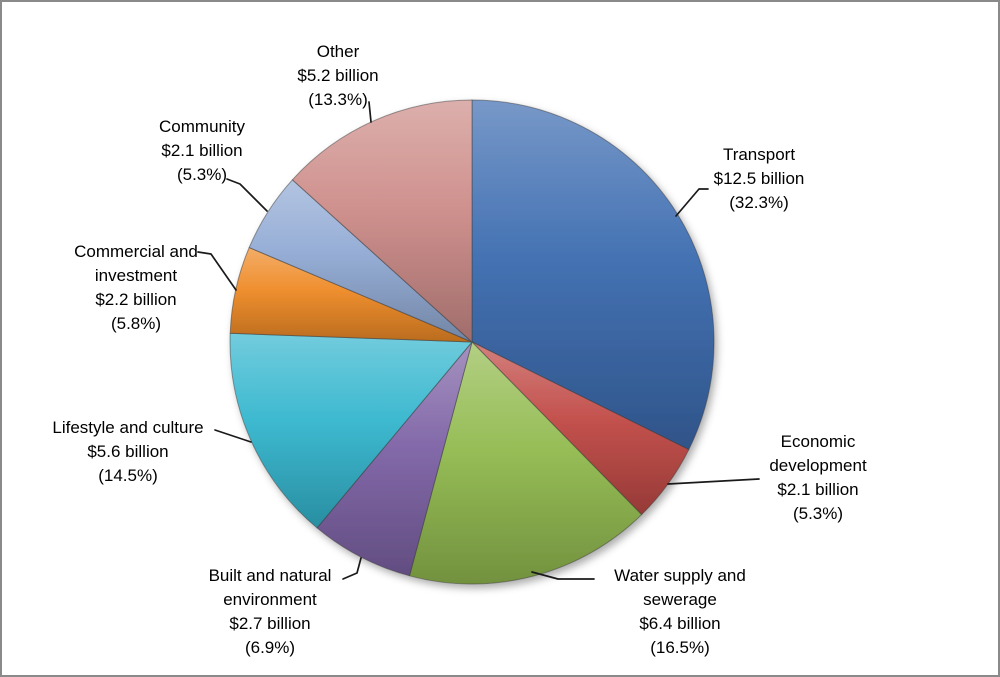  I want to click on label-line: $2.7 billion, so click(270, 623).